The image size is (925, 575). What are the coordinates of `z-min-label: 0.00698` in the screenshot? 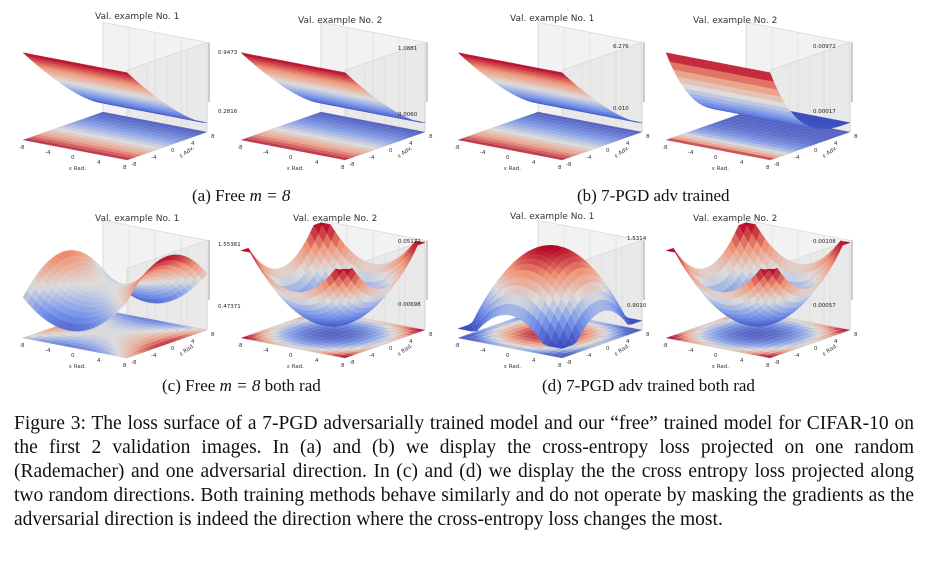 It's located at (409, 305).